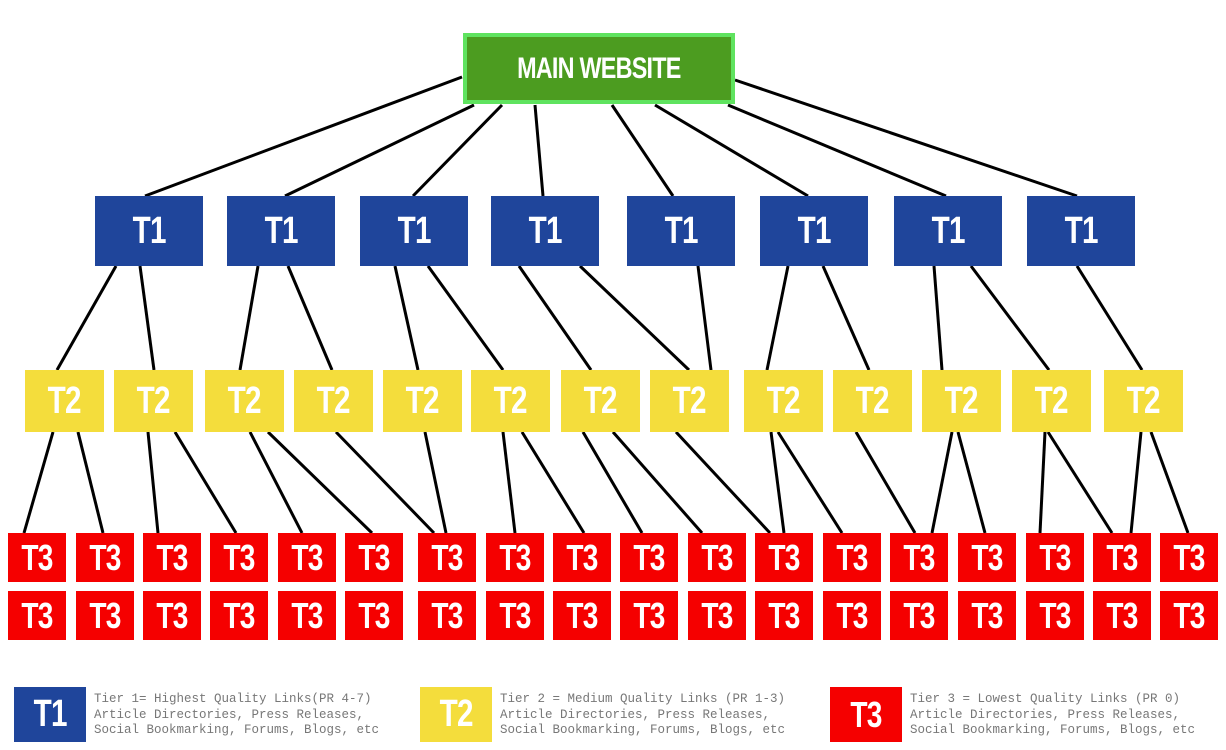 Image resolution: width=1226 pixels, height=750 pixels. I want to click on legend-line: Social Bookmarking, Forums, Blogs, etc, so click(1053, 730).